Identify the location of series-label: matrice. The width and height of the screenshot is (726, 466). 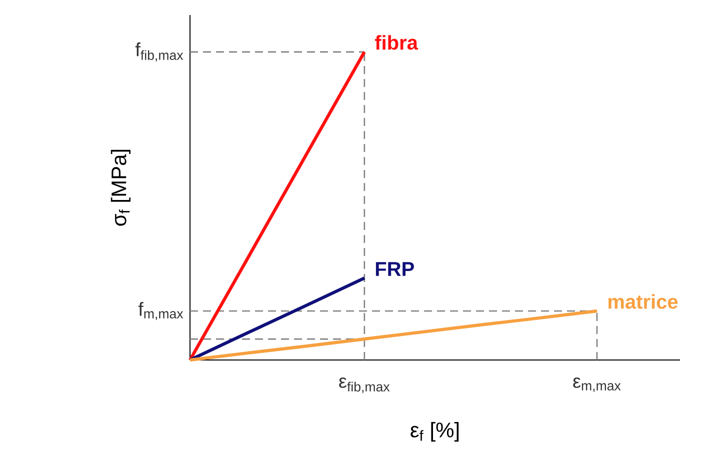
(643, 301).